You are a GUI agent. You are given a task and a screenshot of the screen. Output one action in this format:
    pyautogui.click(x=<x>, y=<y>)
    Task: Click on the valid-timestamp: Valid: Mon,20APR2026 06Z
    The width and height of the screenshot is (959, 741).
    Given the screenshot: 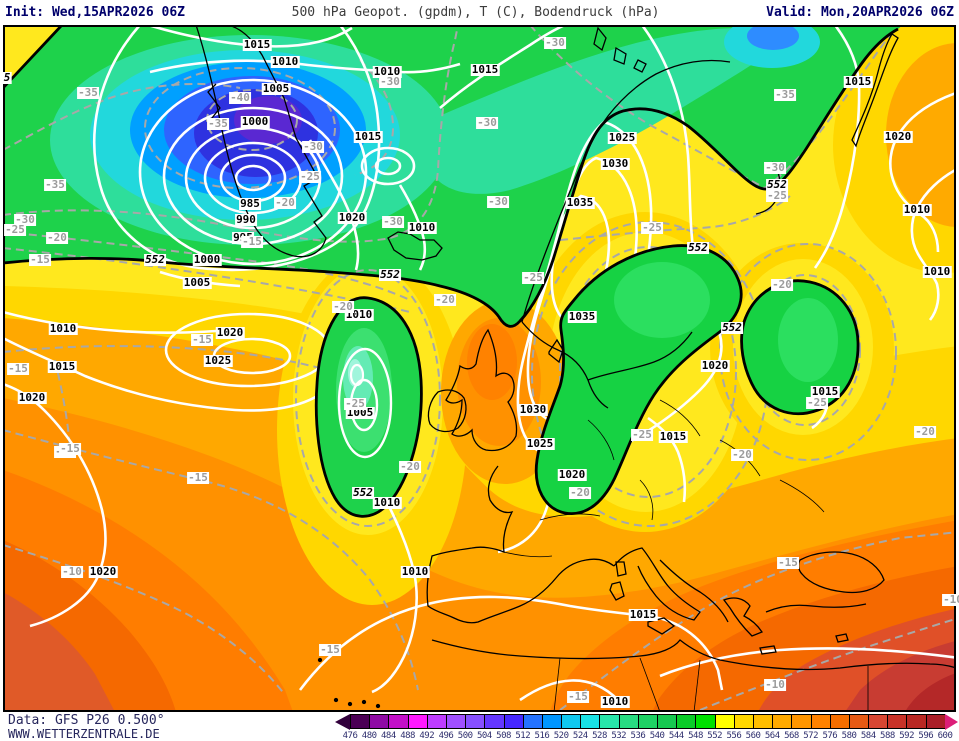 What is the action you would take?
    pyautogui.click(x=860, y=12)
    